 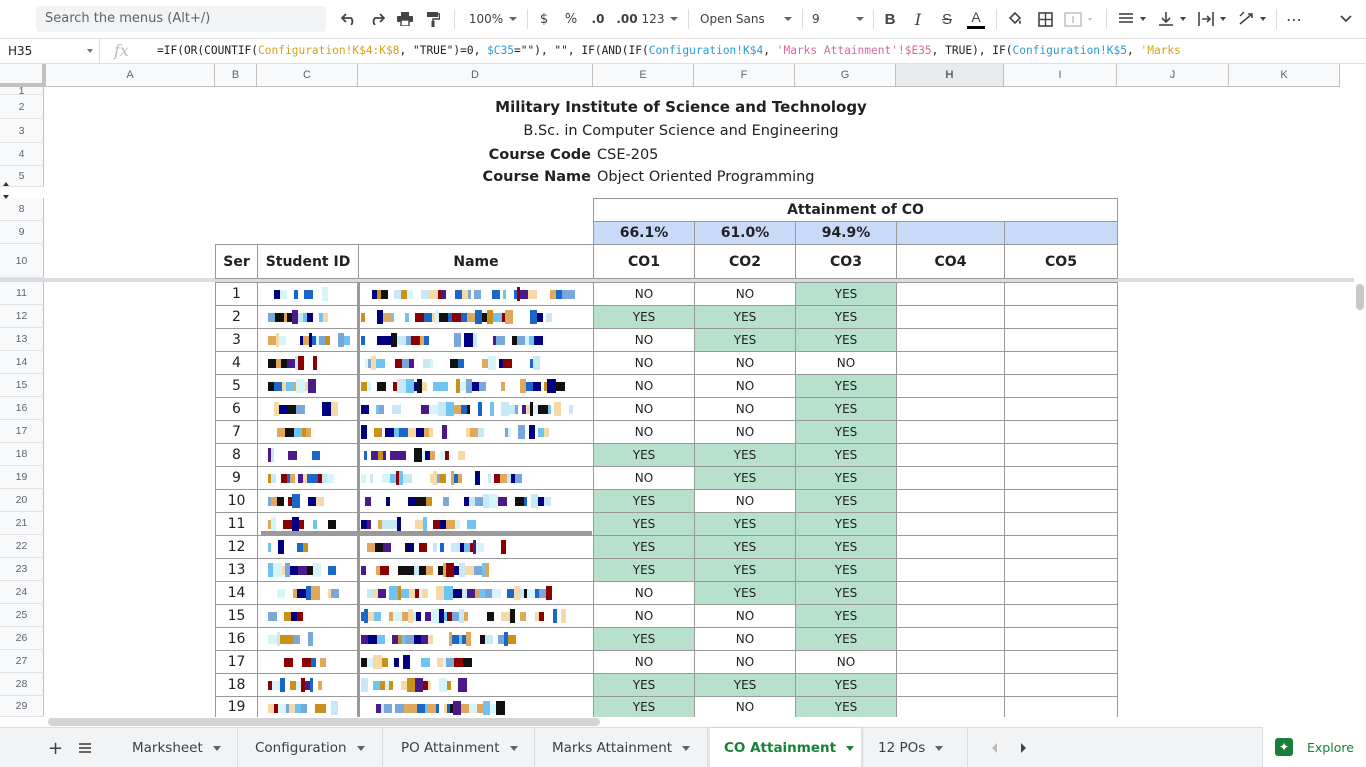 I want to click on bold-button: B, so click(x=890, y=19).